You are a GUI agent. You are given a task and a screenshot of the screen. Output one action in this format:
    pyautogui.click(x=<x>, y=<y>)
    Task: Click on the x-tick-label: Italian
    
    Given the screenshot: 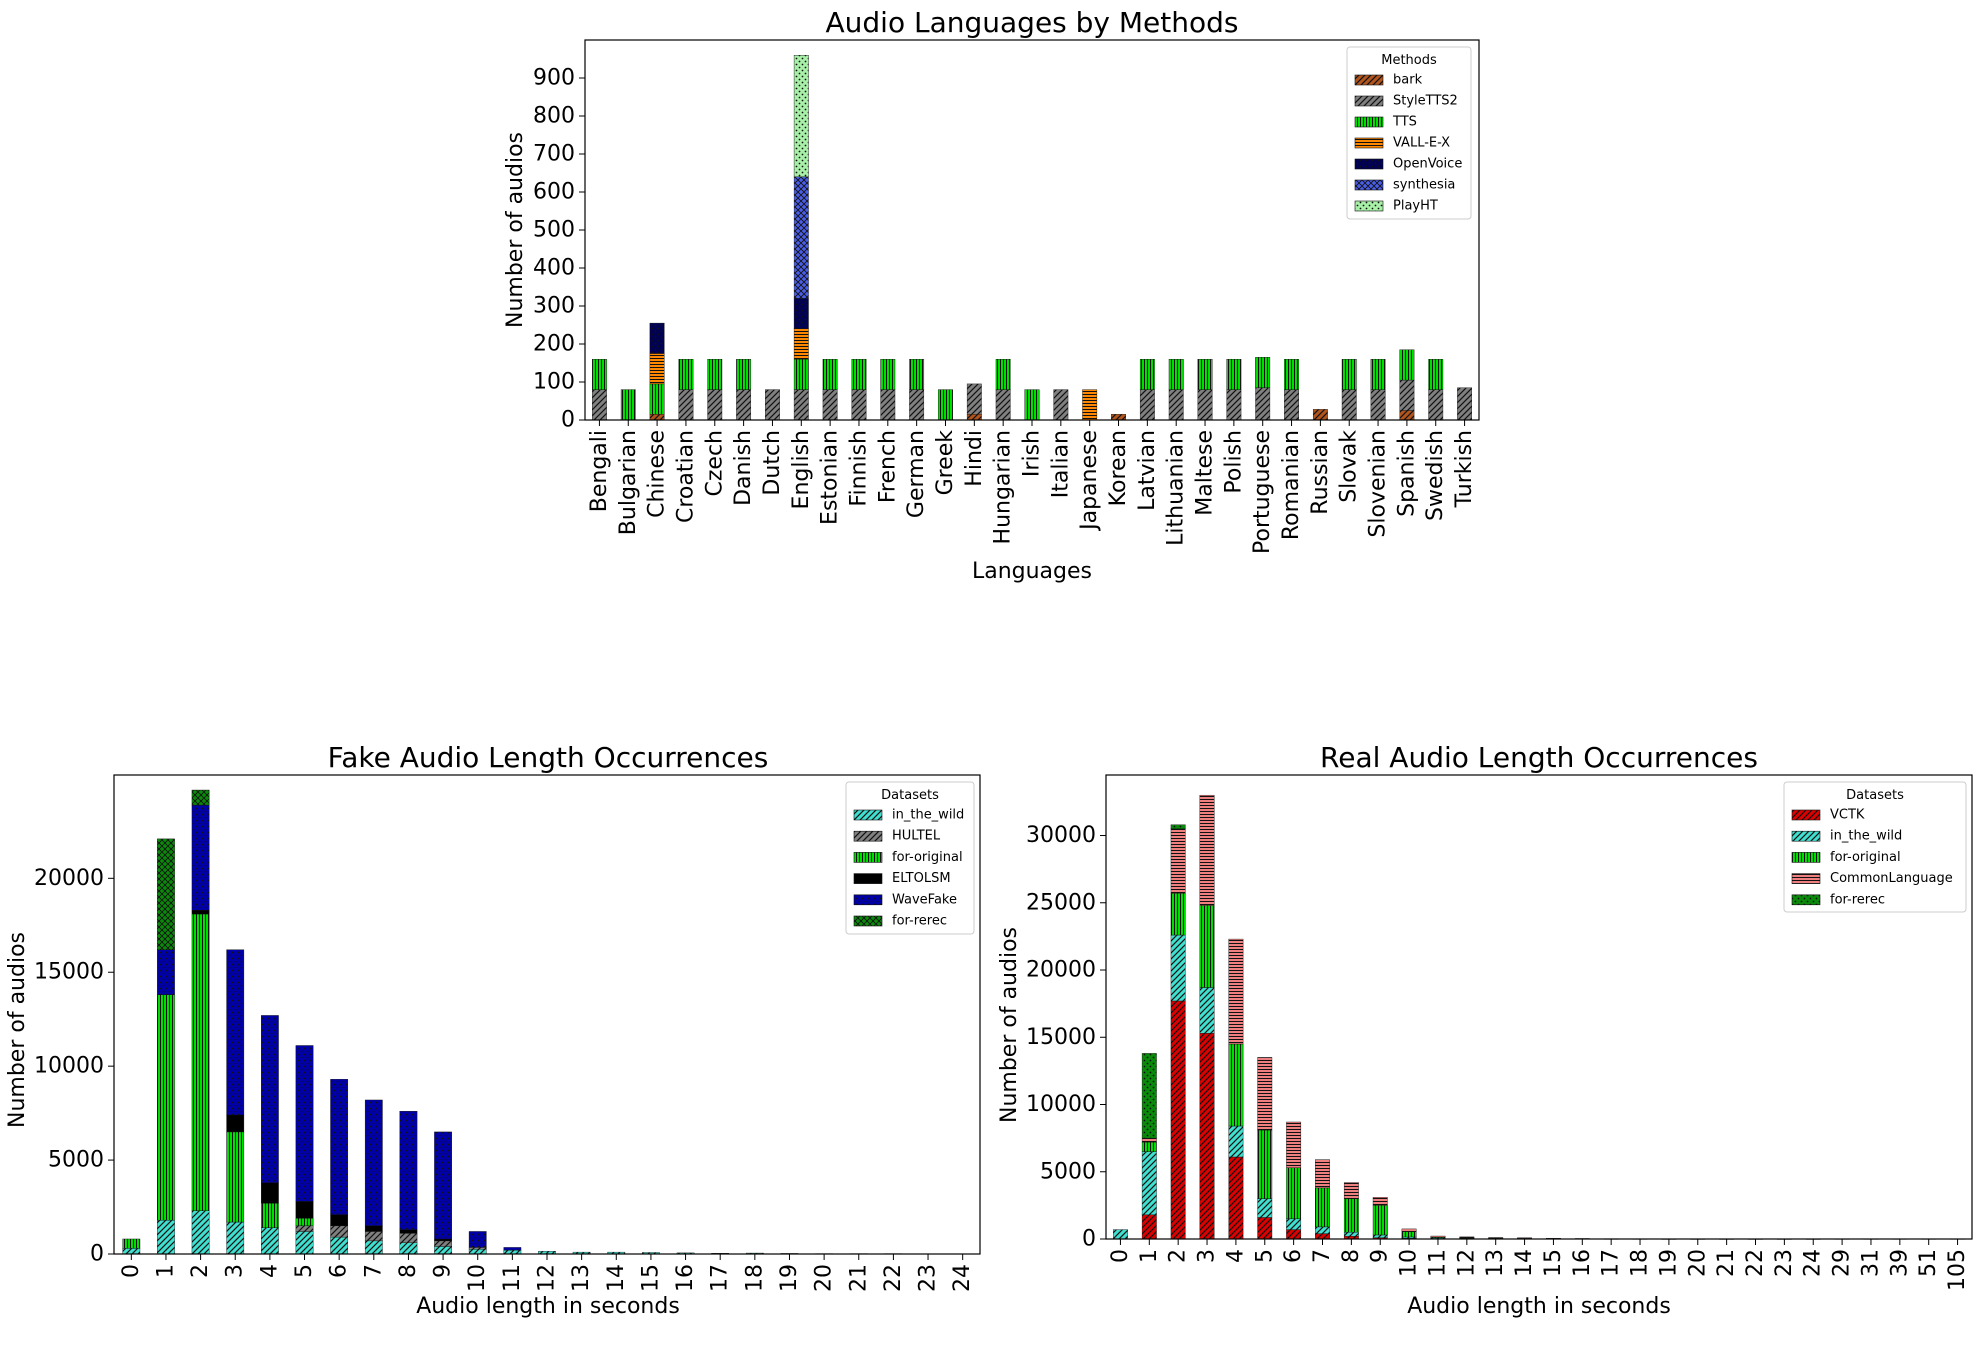 What is the action you would take?
    pyautogui.click(x=1060, y=464)
    